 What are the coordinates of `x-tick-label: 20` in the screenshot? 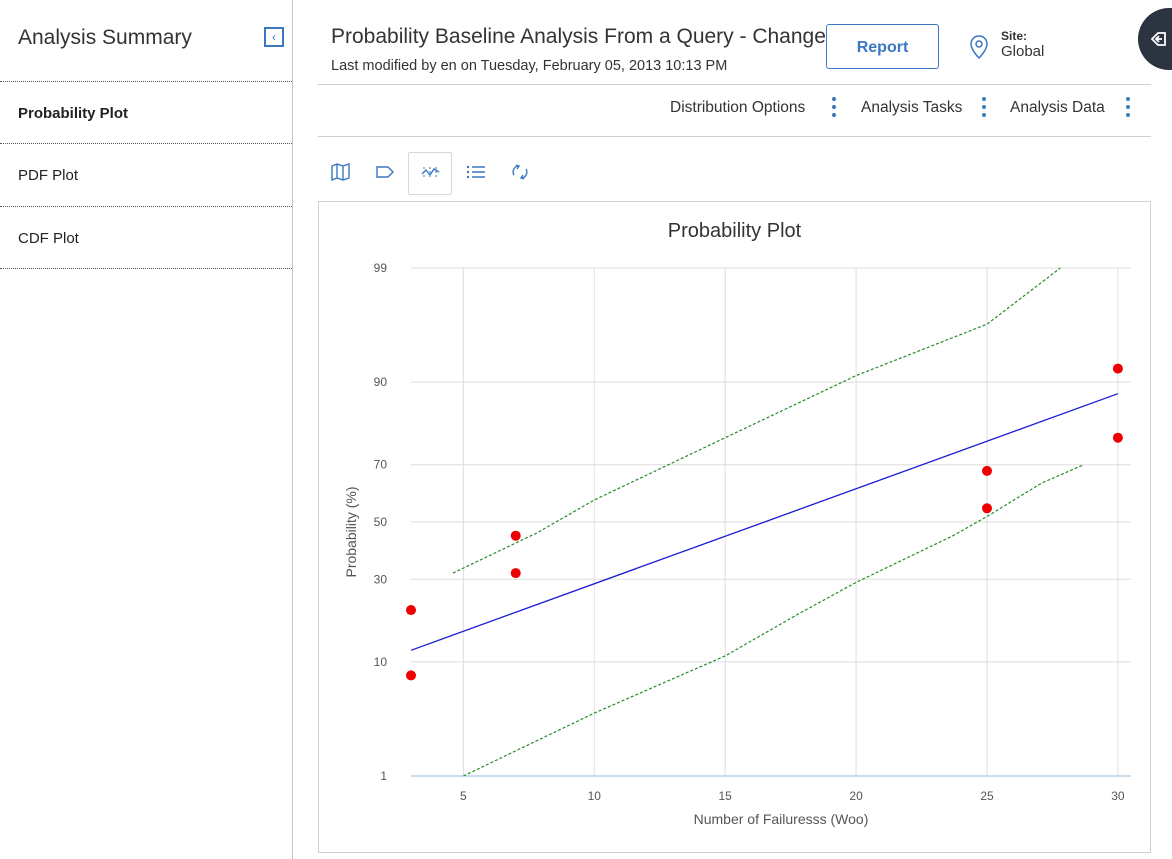 It's located at (856, 796).